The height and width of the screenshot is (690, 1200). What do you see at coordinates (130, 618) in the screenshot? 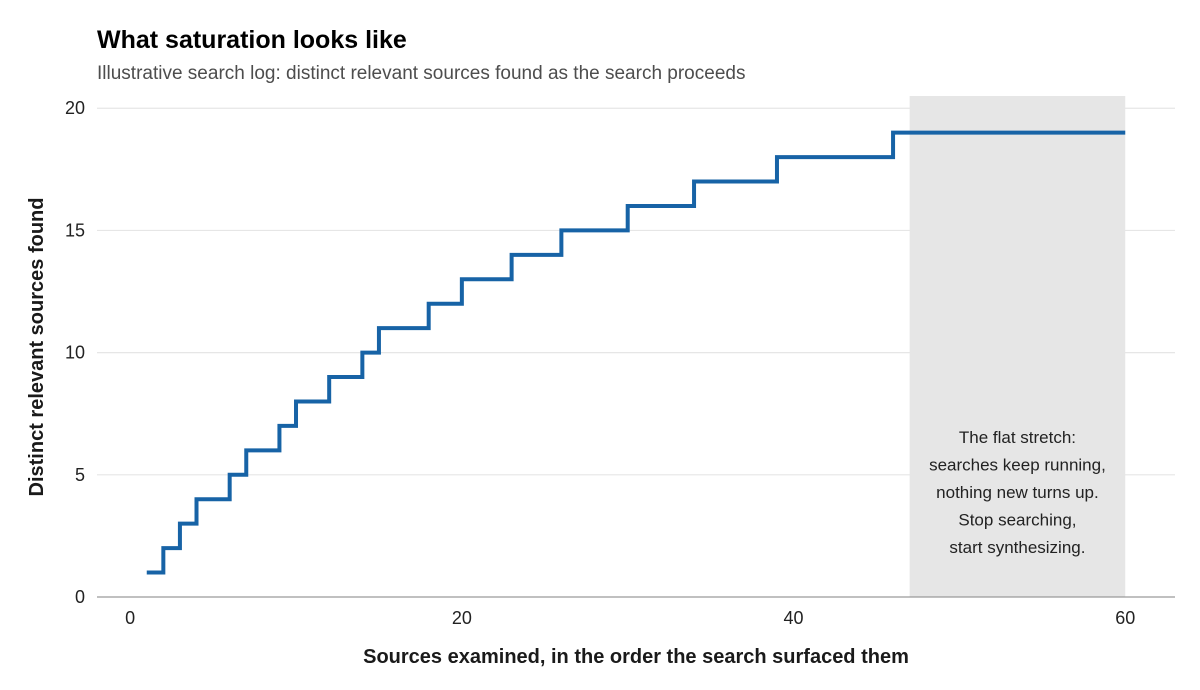
I see `x-tick-label: 0` at bounding box center [130, 618].